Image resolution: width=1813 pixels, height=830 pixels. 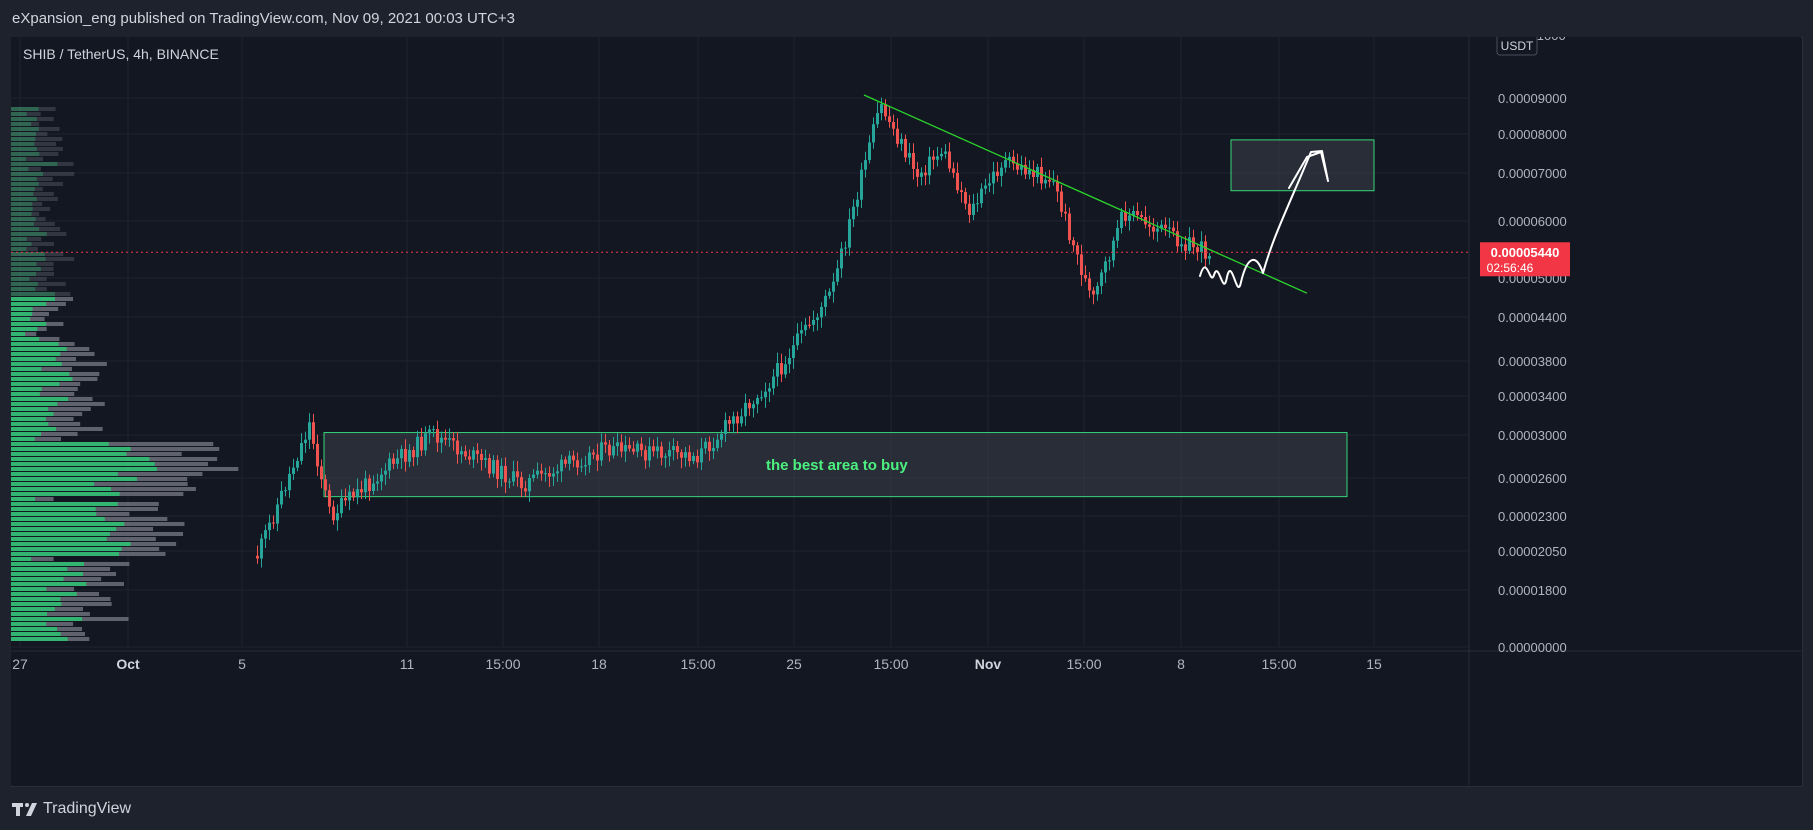 What do you see at coordinates (121, 54) in the screenshot?
I see `symbol-title: SHIB / TetherUS, 4h, BINANCE` at bounding box center [121, 54].